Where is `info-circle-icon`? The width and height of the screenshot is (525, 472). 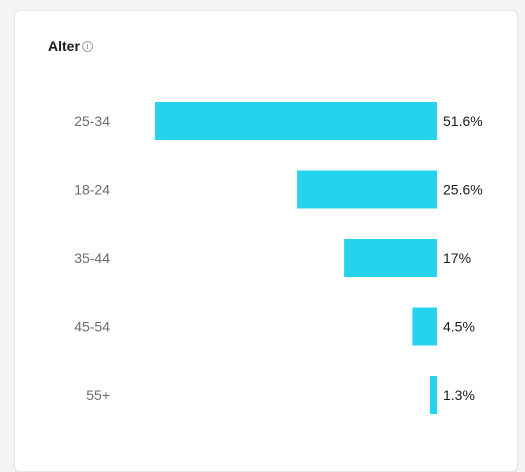 info-circle-icon is located at coordinates (87, 46).